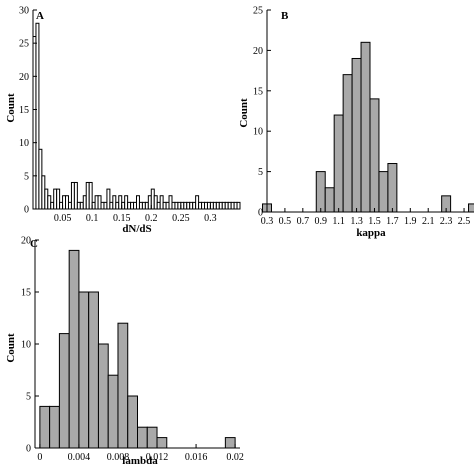 This screenshot has width=474, height=470. What do you see at coordinates (28, 449) in the screenshot?
I see `panel-c-y-tick-label: 0` at bounding box center [28, 449].